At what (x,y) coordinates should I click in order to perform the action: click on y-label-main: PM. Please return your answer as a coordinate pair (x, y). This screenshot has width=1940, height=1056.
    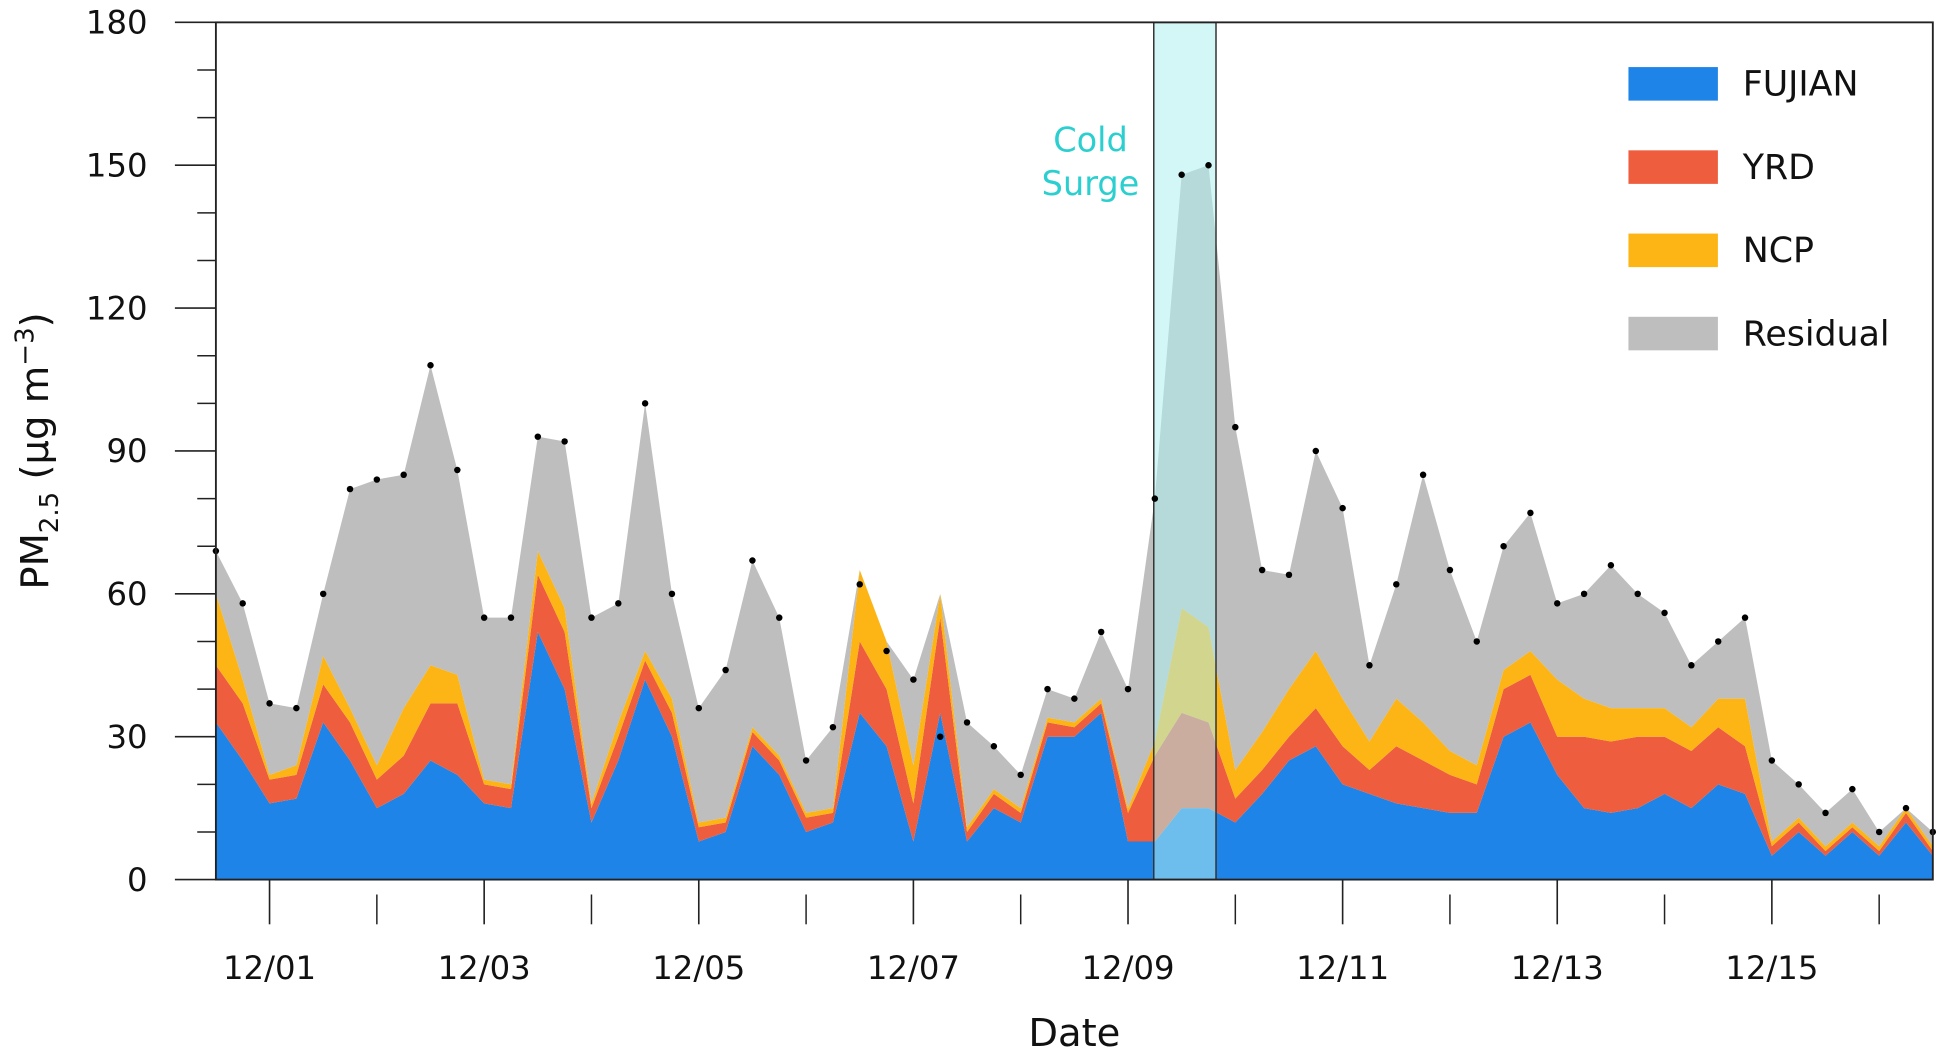
    Looking at the image, I should click on (35, 561).